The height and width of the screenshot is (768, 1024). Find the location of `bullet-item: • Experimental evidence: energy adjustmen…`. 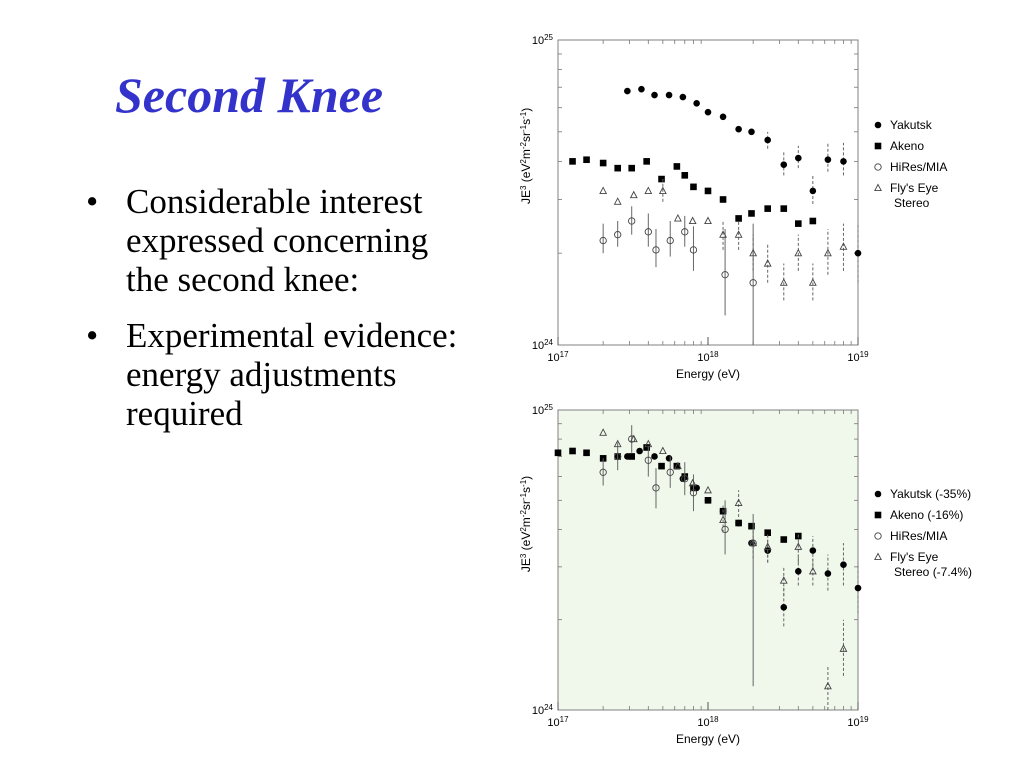

bullet-item: • Experimental evidence: energy adjustmen… is located at coordinates (277, 374).